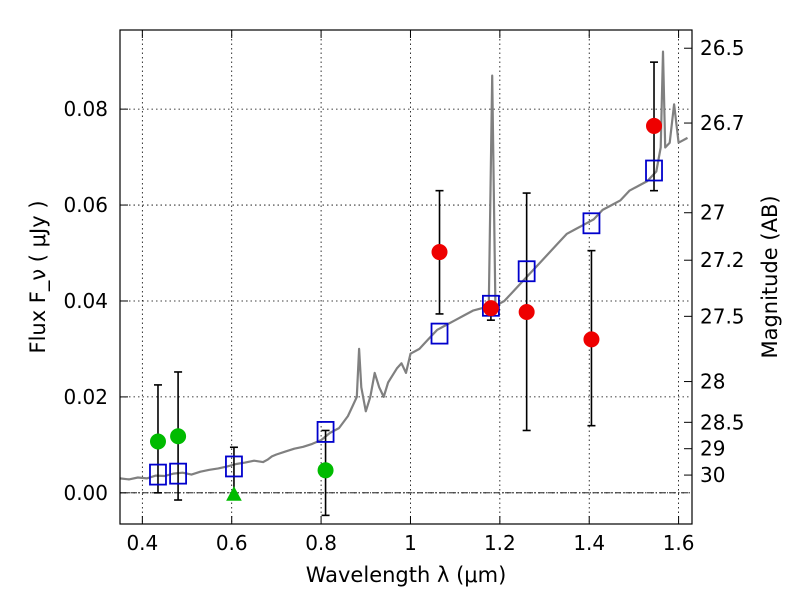  Describe the element at coordinates (712, 475) in the screenshot. I see `y2-tick-label: 30` at that location.